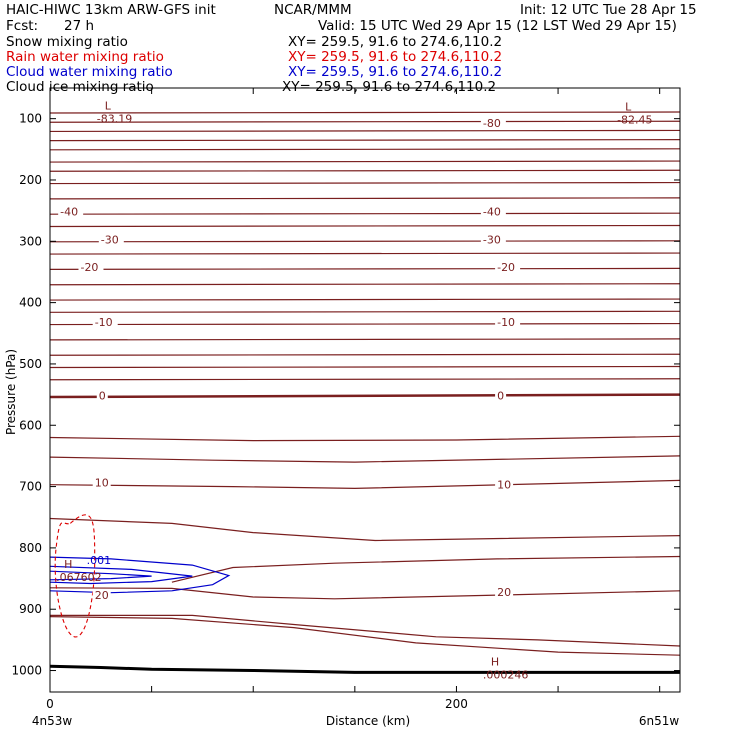 Image resolution: width=740 pixels, height=740 pixels. Describe the element at coordinates (506, 675) in the screenshot. I see `extremum-value: .000246` at that location.